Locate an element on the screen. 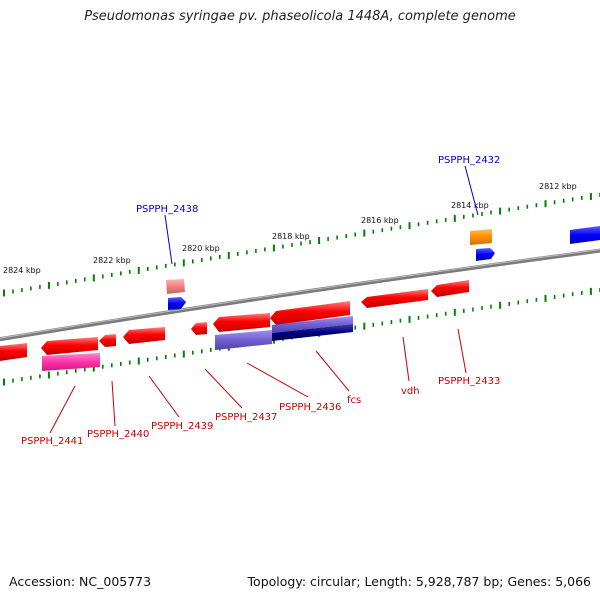 The height and width of the screenshot is (600, 600). gene-label: PSPPH_2437 is located at coordinates (246, 417).